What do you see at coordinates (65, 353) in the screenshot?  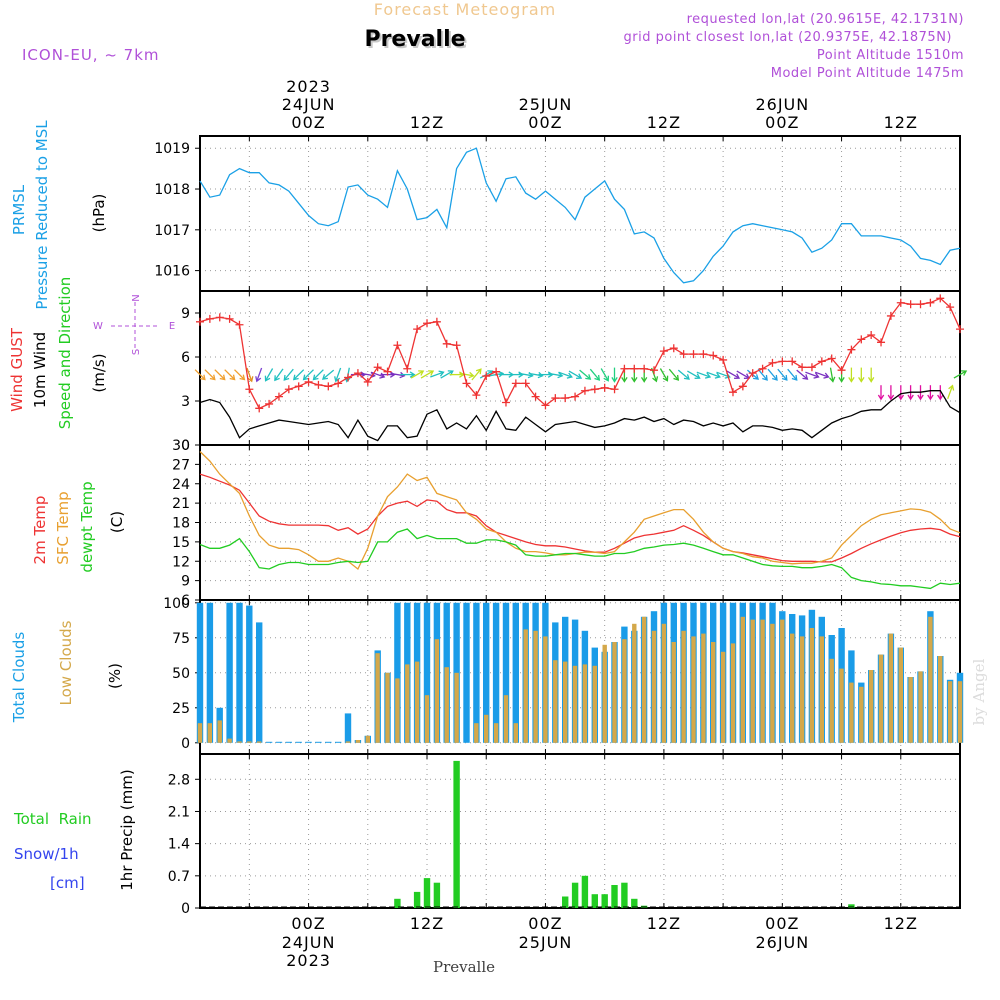 I see `wind-dir-label: Speed and Direction` at bounding box center [65, 353].